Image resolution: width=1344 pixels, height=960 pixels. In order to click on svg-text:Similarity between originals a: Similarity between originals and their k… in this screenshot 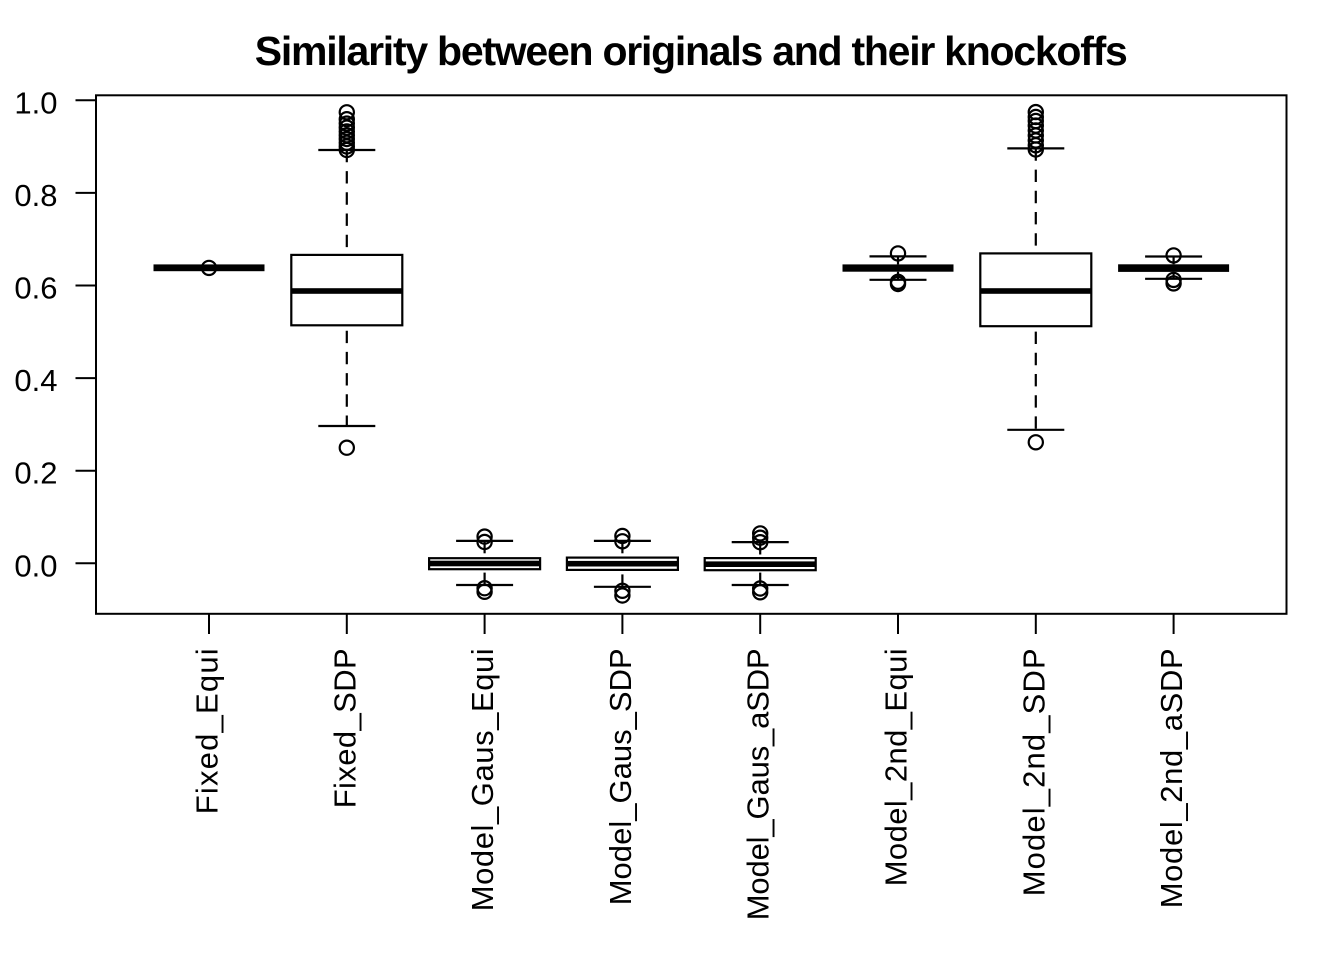, I will do `click(691, 51)`.